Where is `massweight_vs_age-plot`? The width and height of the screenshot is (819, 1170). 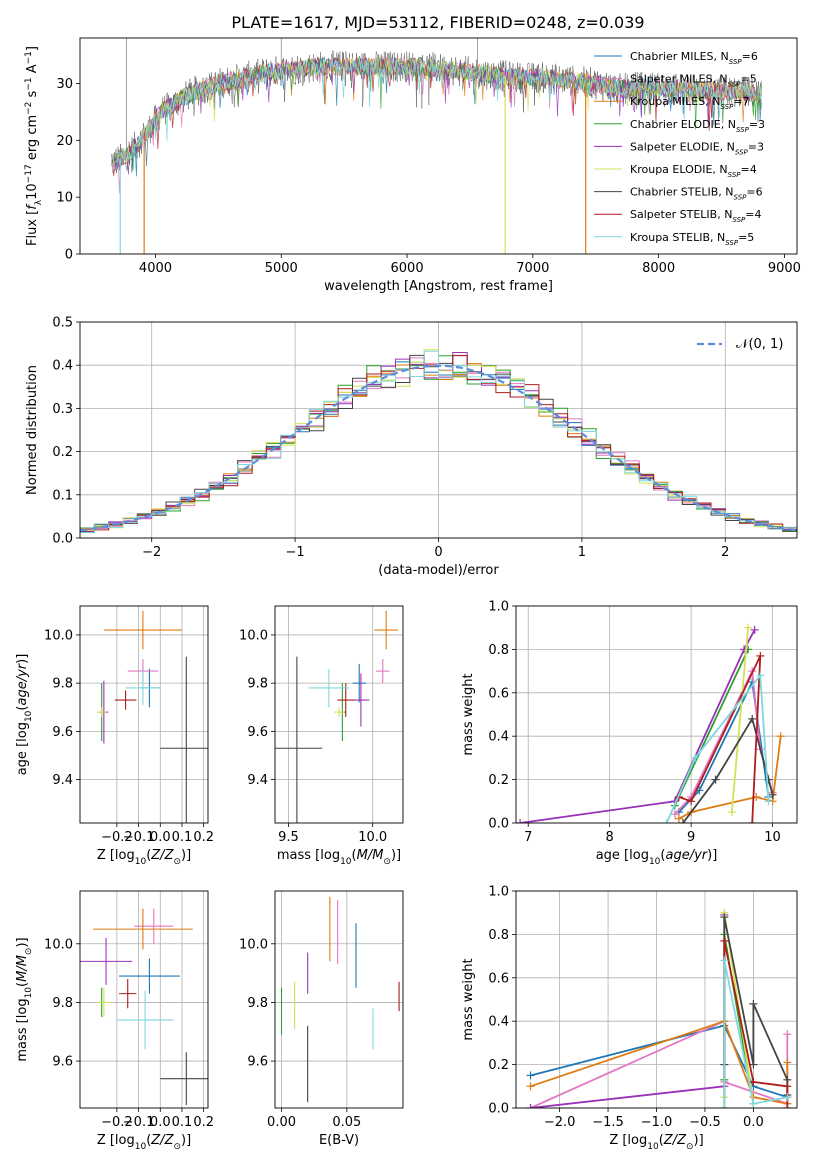
massweight_vs_age-plot is located at coordinates (650, 723).